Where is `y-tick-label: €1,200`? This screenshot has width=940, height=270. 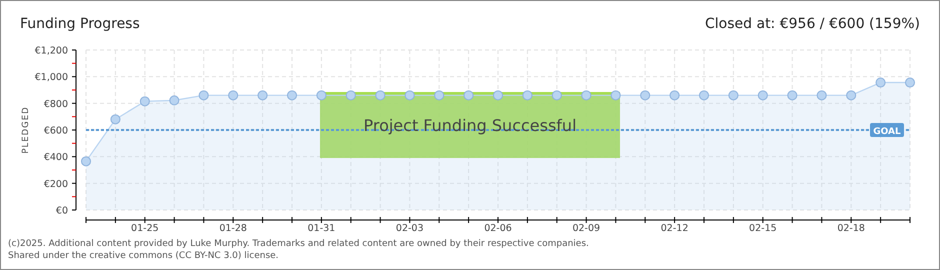
y-tick-label: €1,200 is located at coordinates (51, 51).